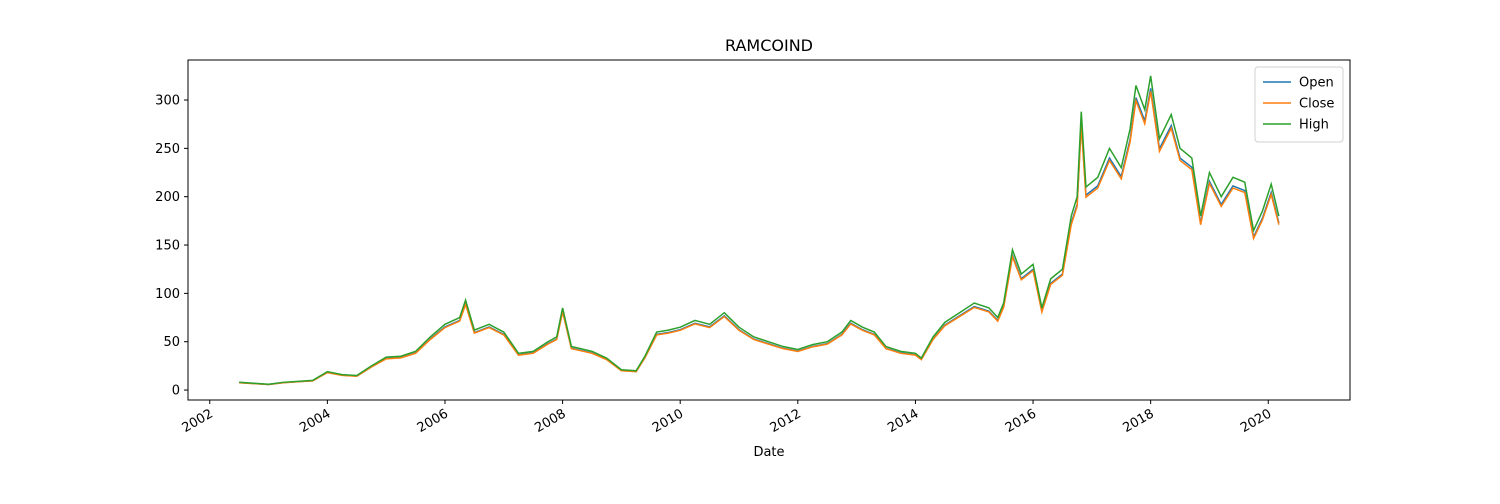  What do you see at coordinates (171, 342) in the screenshot?
I see `y-tick-label: 50` at bounding box center [171, 342].